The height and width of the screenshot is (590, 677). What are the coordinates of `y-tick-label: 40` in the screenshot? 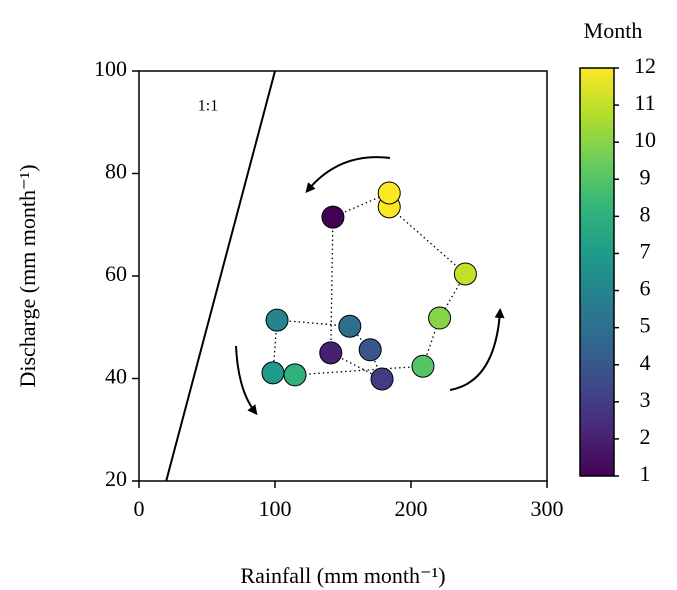 It's located at (116, 376).